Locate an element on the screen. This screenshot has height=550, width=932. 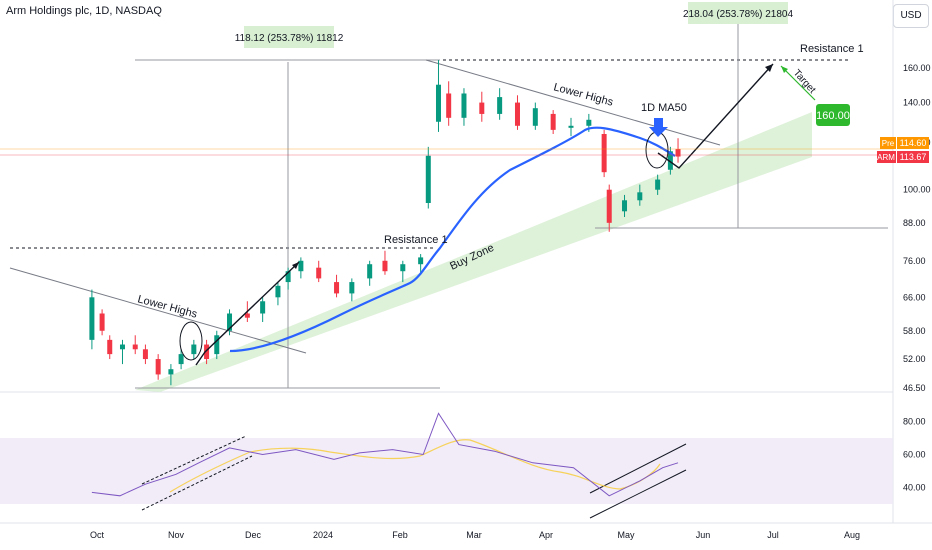
target-label: Target is located at coordinates (804, 82).